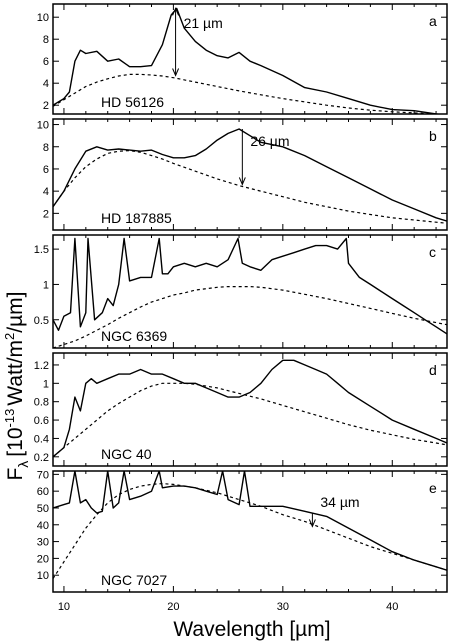 The image size is (450, 642). Describe the element at coordinates (16, 385) in the screenshot. I see `y-axis-label: Fλ[10-13Watt/m2/µm]` at that location.